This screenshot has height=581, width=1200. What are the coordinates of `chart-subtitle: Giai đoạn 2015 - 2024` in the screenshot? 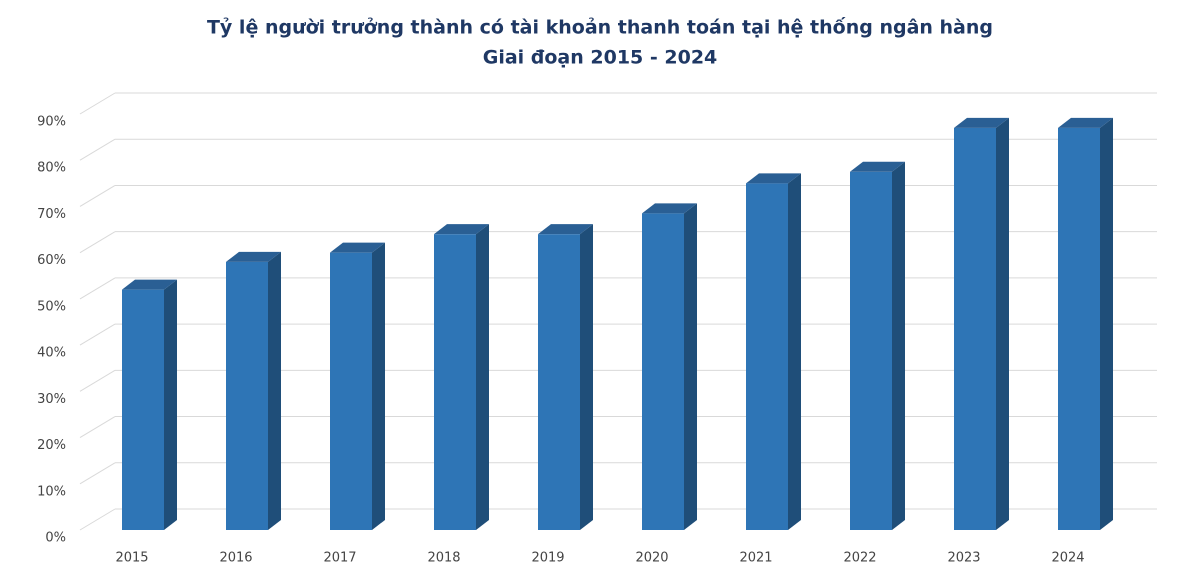 It's located at (600, 58).